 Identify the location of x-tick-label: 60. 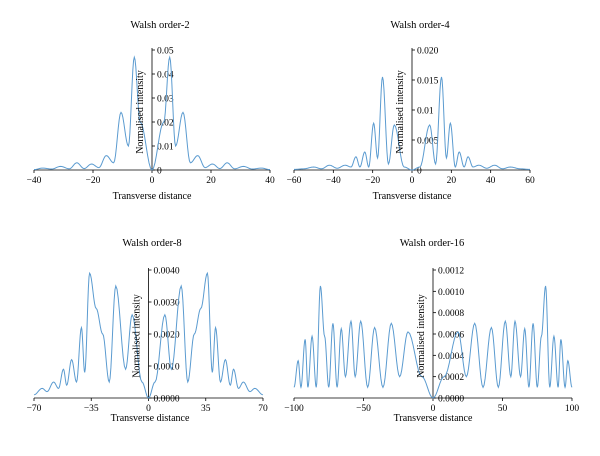
(530, 181).